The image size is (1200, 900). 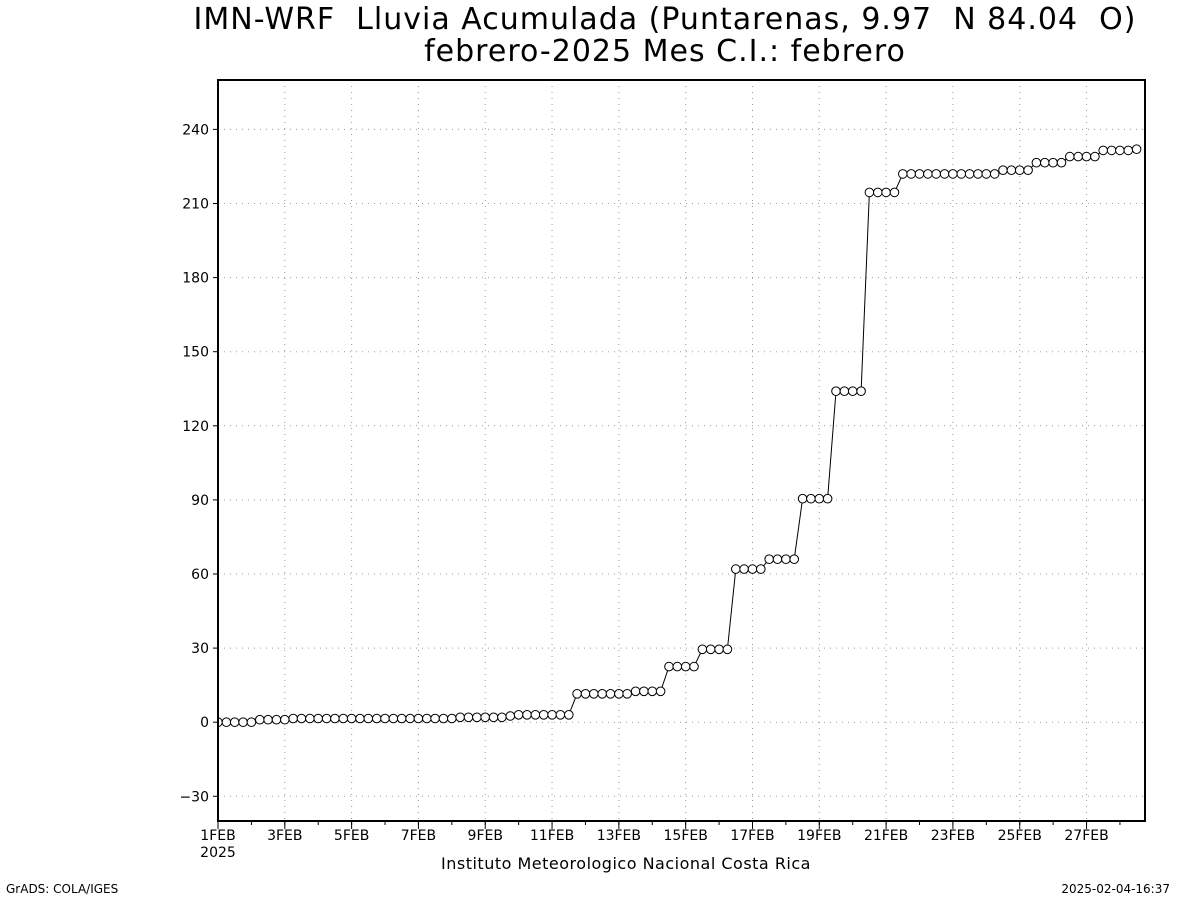 I want to click on x-tick-label: 9FEB, so click(x=485, y=836).